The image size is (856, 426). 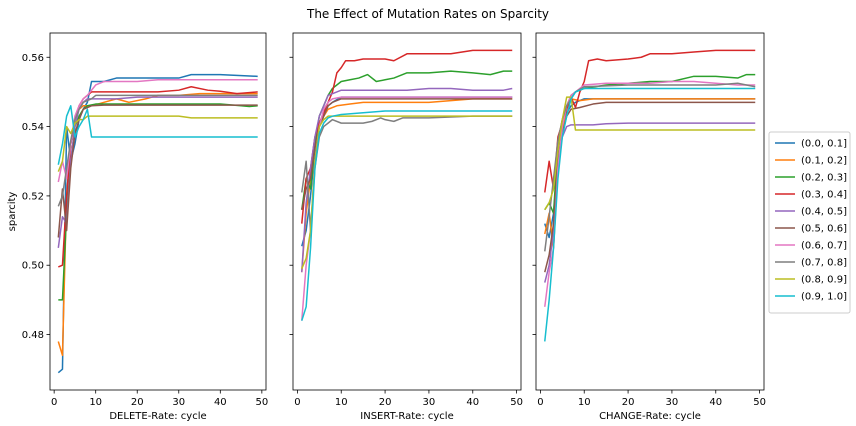 What do you see at coordinates (406, 416) in the screenshot?
I see `x-axis-label: INSERT-Rate: cycle` at bounding box center [406, 416].